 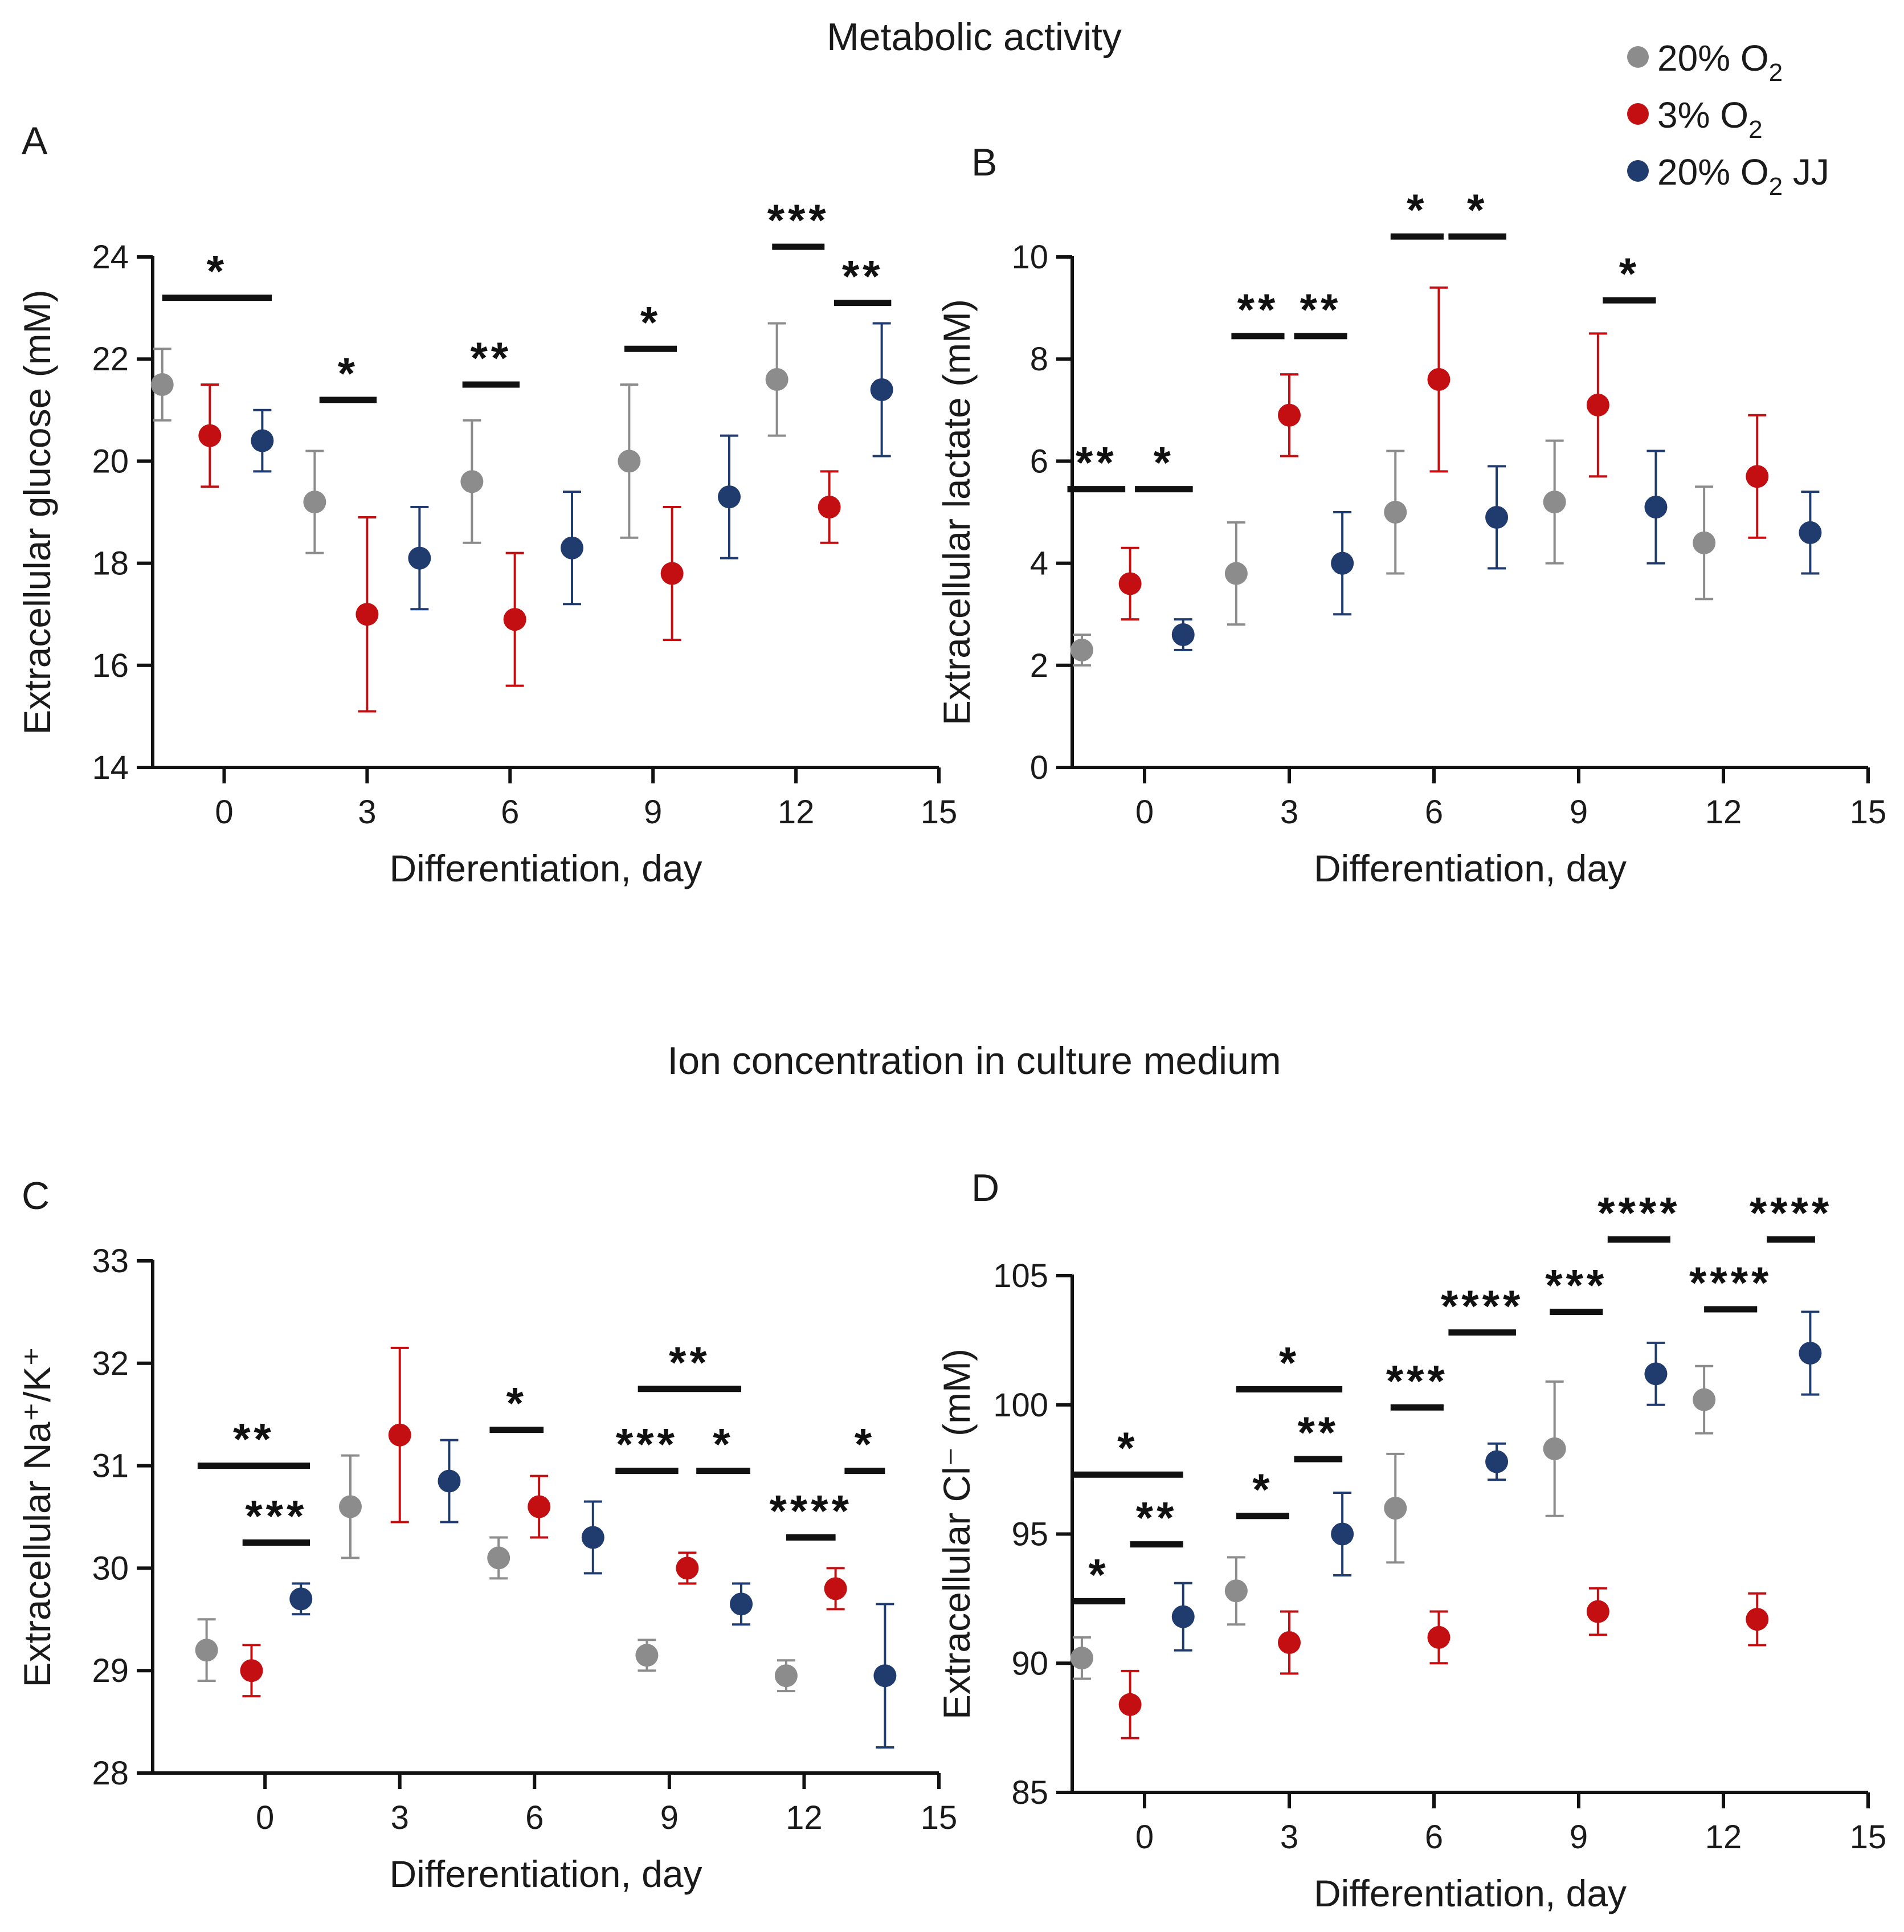 I want to click on y-tick-label: 22, so click(x=110, y=359).